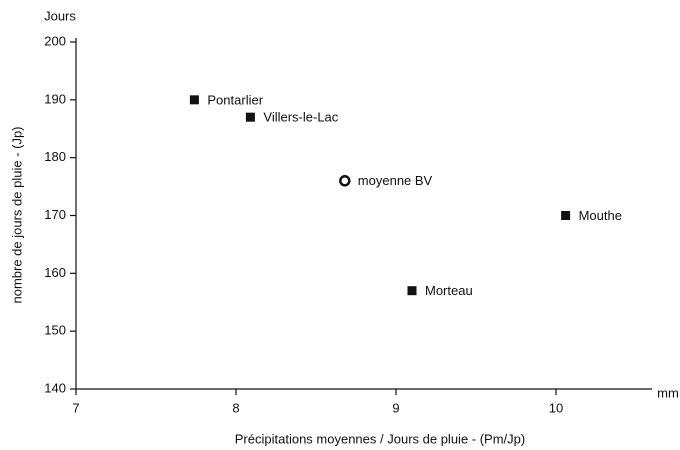  What do you see at coordinates (60, 15) in the screenshot?
I see `y-unit: Jours` at bounding box center [60, 15].